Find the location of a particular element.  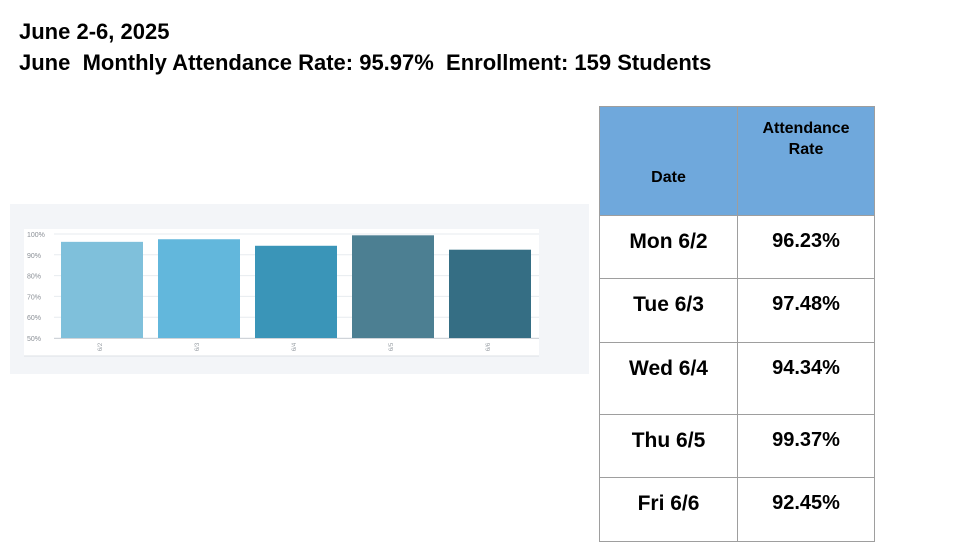

table-header-row: Date Attendance Rate is located at coordinates (737, 161).